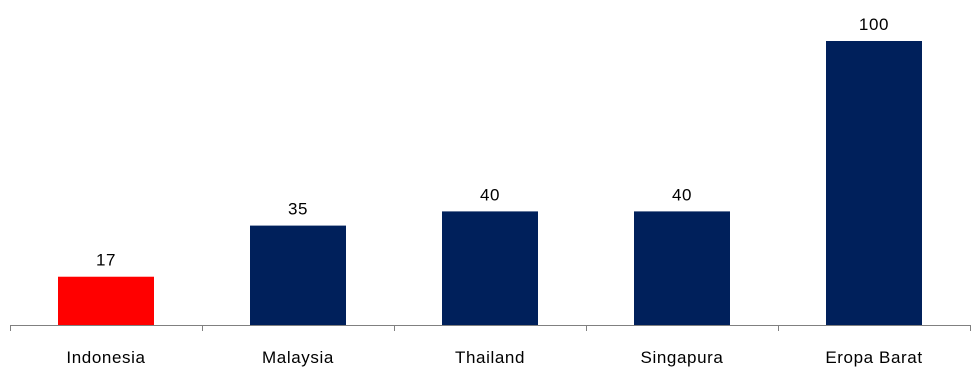 The image size is (978, 374). What do you see at coordinates (490, 357) in the screenshot?
I see `category-label: Thailand` at bounding box center [490, 357].